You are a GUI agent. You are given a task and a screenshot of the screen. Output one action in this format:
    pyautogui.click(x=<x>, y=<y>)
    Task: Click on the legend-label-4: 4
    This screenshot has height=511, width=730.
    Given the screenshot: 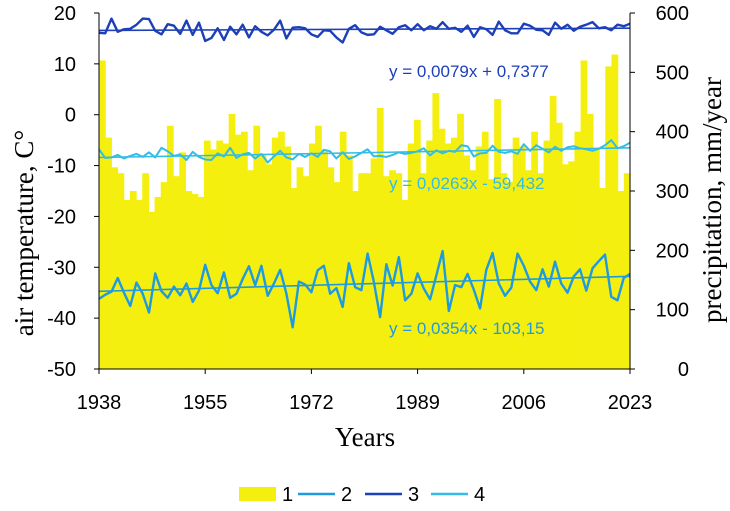 What is the action you would take?
    pyautogui.click(x=479, y=495)
    